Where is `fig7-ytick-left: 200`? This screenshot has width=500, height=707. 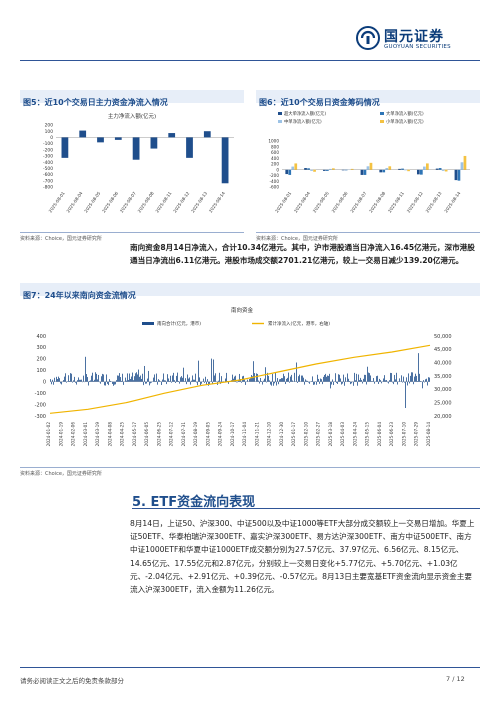
fig7-ytick-left: 200 is located at coordinates (41, 360).